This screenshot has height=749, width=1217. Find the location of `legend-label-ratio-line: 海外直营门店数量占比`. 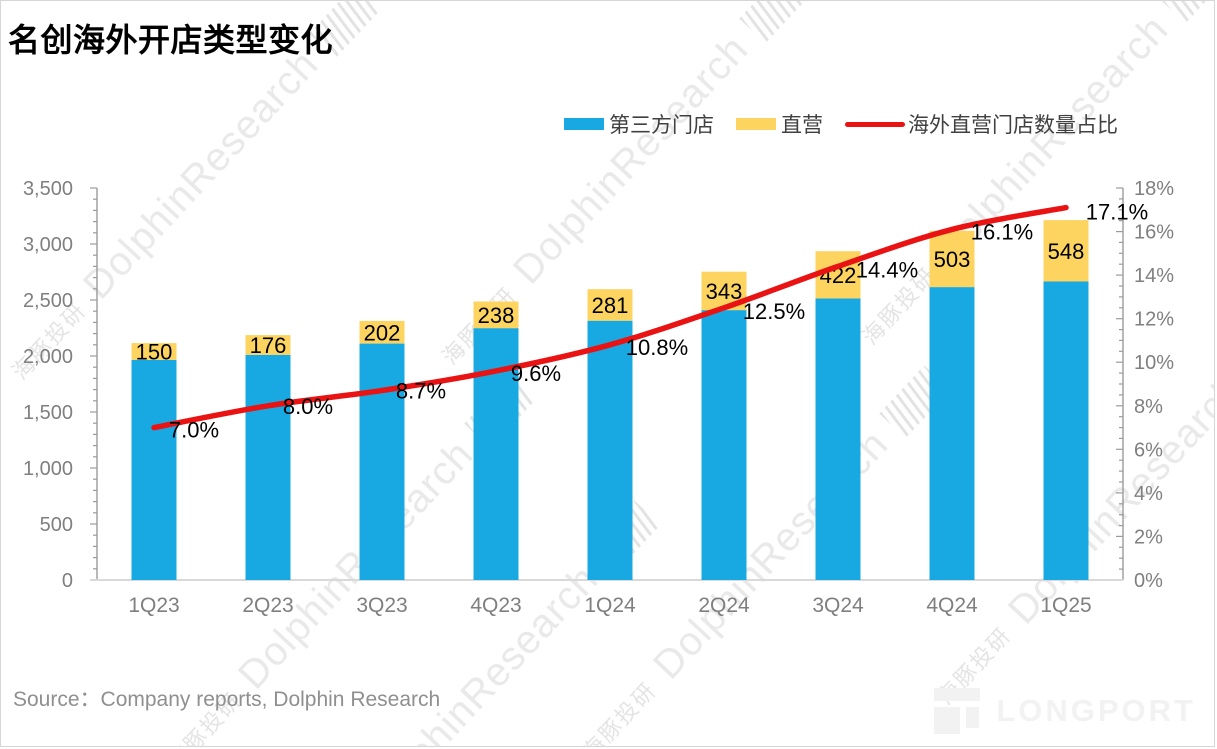

legend-label-ratio-line: 海外直营门店数量占比 is located at coordinates (1013, 125).